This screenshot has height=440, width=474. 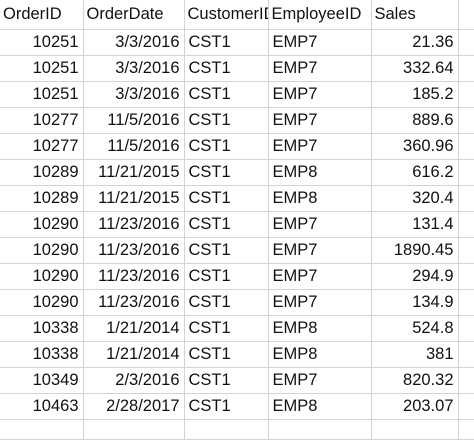 What do you see at coordinates (415, 354) in the screenshot?
I see `sales-cell: 381` at bounding box center [415, 354].